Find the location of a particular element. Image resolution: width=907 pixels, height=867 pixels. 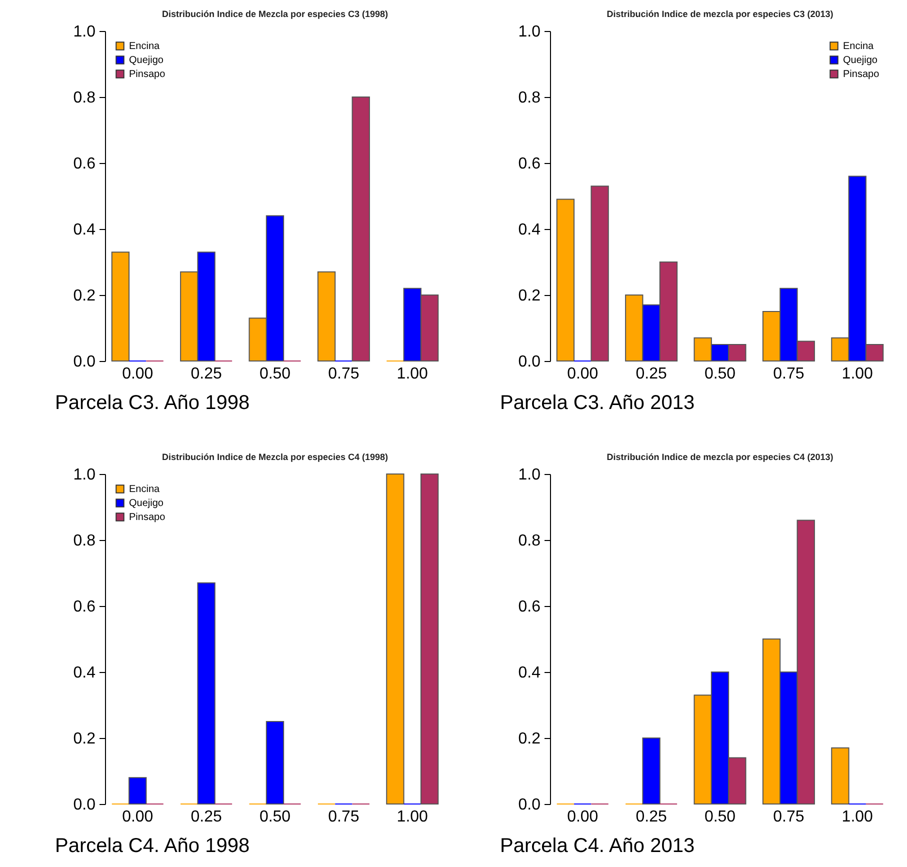

text: Parcela C3. Año 2013 is located at coordinates (597, 403).